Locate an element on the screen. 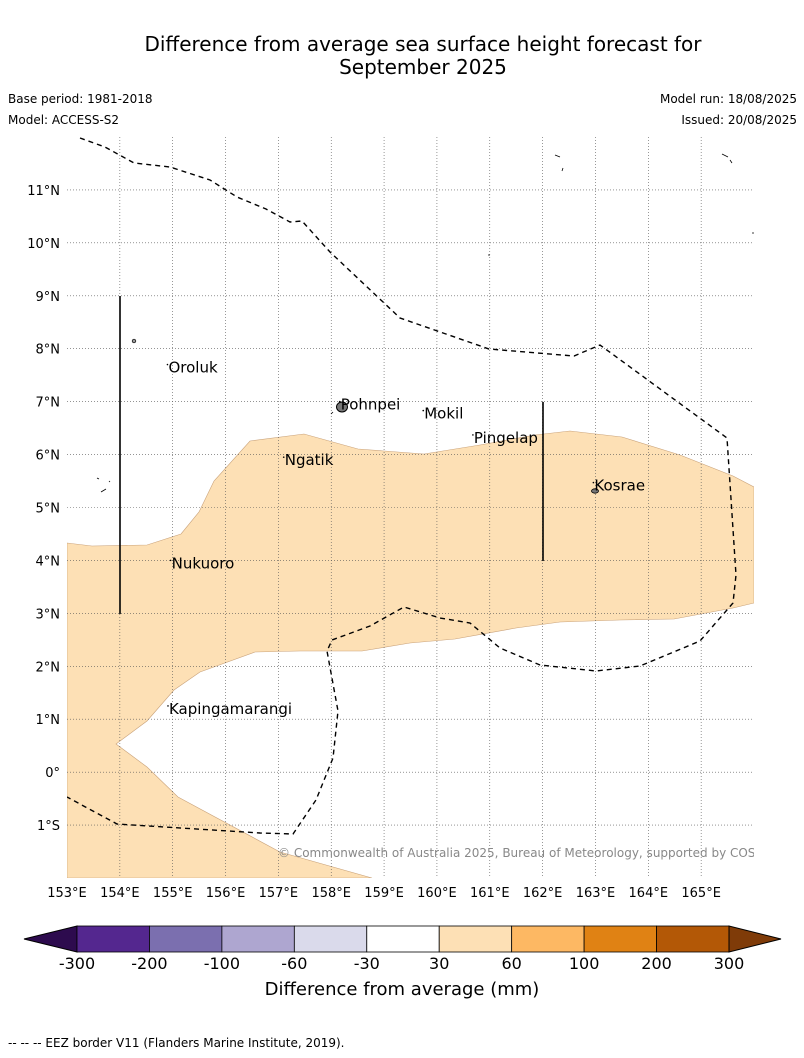  place-label: Nukuoro is located at coordinates (203, 563).